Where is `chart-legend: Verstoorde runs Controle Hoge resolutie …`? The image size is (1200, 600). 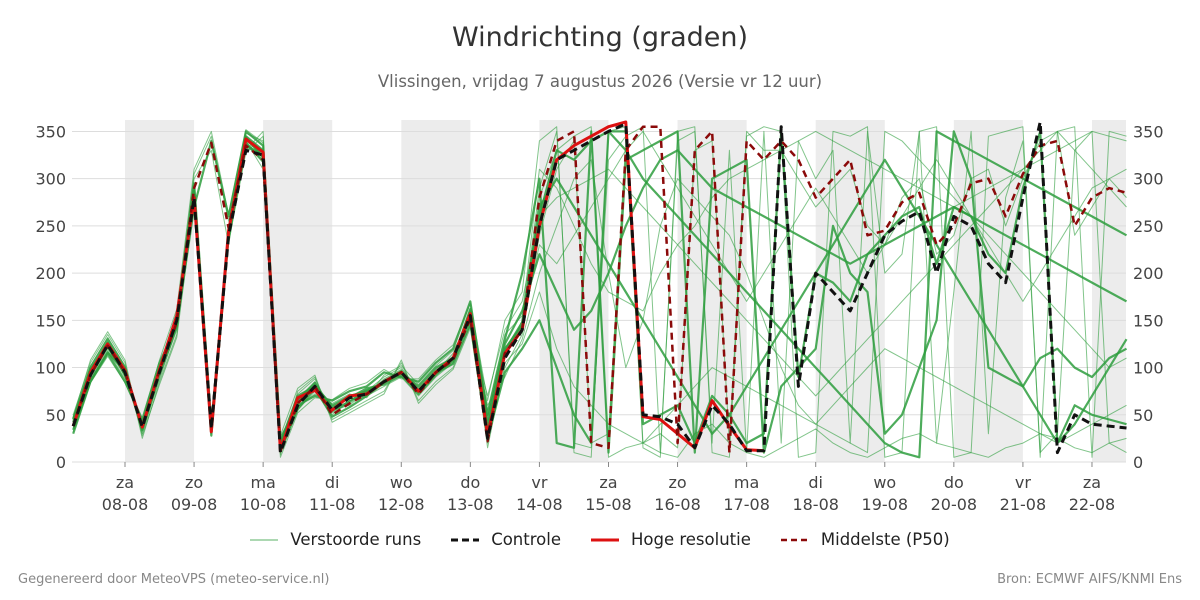 chart-legend: Verstoorde runs Controle Hoge resolutie … is located at coordinates (600, 539).